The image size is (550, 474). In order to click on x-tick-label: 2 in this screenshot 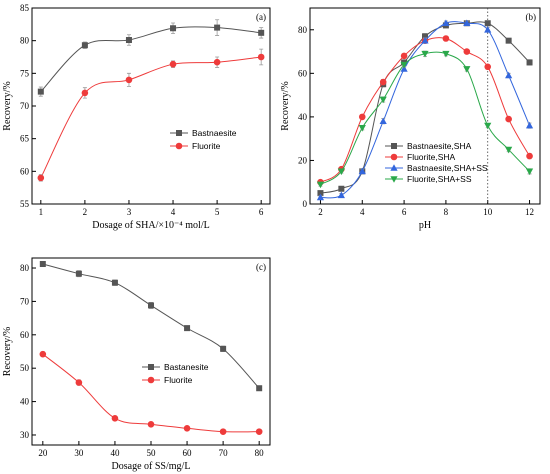, I will do `click(85, 212)`.